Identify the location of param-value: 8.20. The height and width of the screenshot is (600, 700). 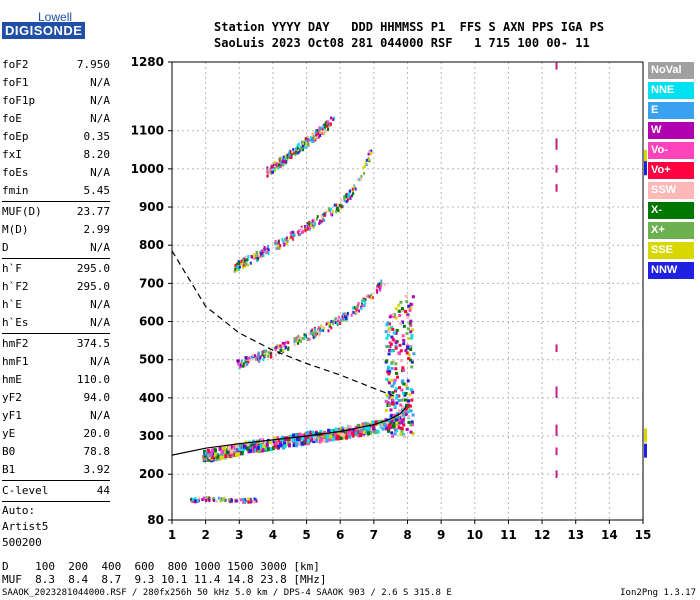
(97, 154).